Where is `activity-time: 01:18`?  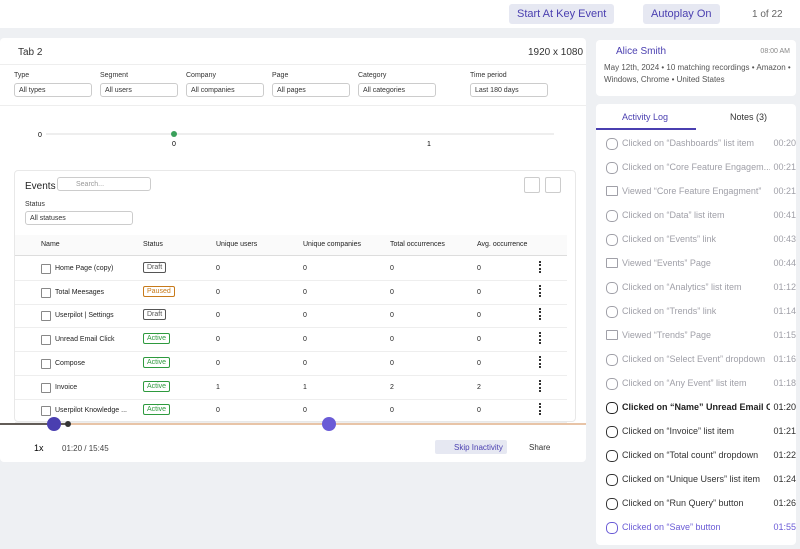
activity-time: 01:18 is located at coordinates (784, 383).